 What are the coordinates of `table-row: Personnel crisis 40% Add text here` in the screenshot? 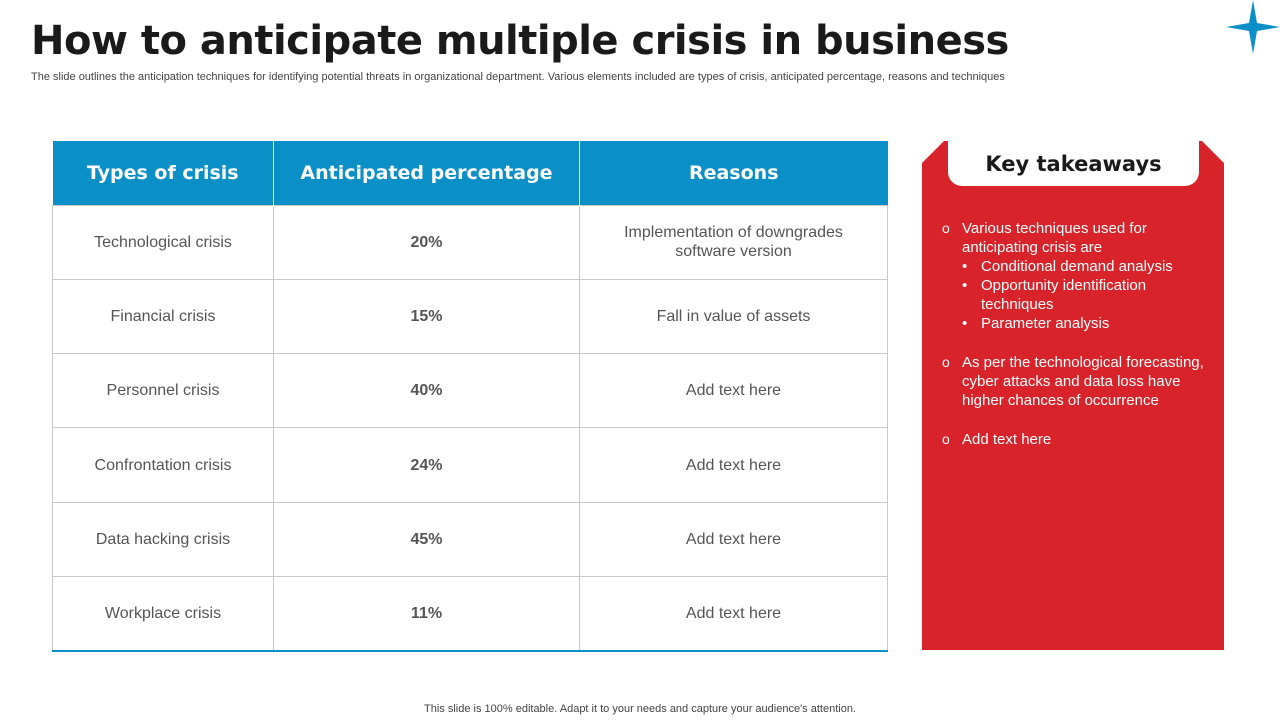 It's located at (470, 391).